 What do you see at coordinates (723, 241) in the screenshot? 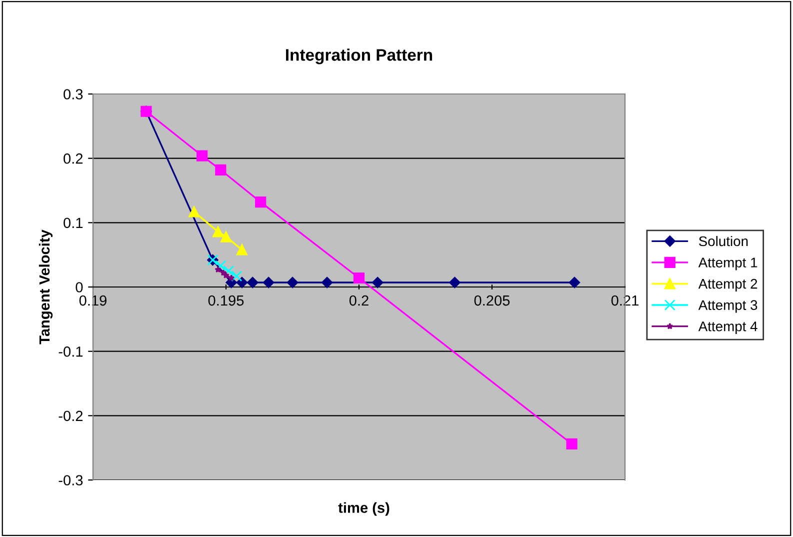
I see `legend-label: Solution` at bounding box center [723, 241].